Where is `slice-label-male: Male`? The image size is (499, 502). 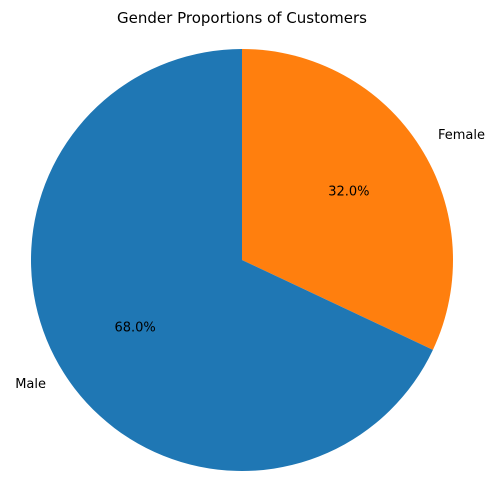 slice-label-male: Male is located at coordinates (30, 384).